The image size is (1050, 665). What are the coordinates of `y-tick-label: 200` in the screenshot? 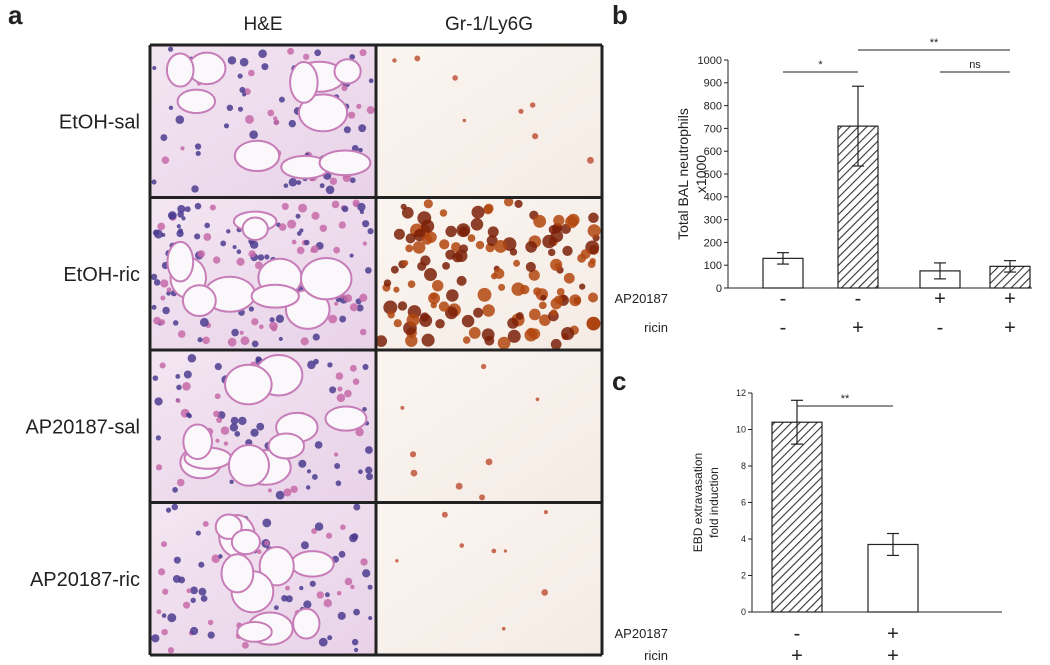 It's located at (713, 243).